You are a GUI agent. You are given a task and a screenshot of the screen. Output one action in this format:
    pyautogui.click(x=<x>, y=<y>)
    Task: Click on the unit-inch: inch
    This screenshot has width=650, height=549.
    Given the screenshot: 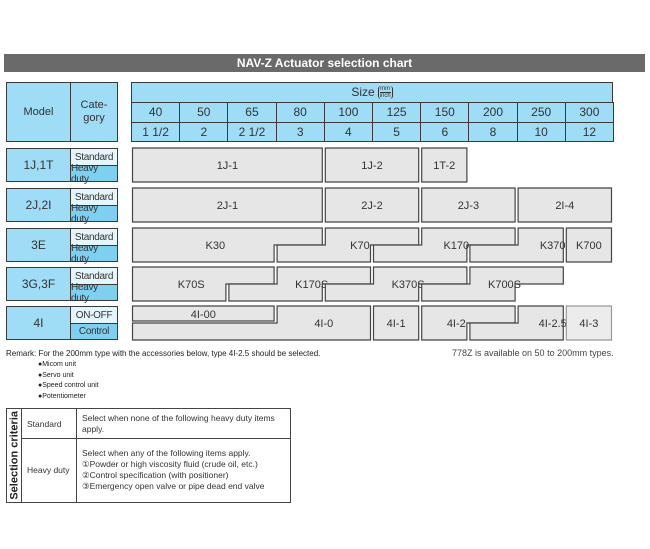 What is the action you would take?
    pyautogui.click(x=385, y=96)
    